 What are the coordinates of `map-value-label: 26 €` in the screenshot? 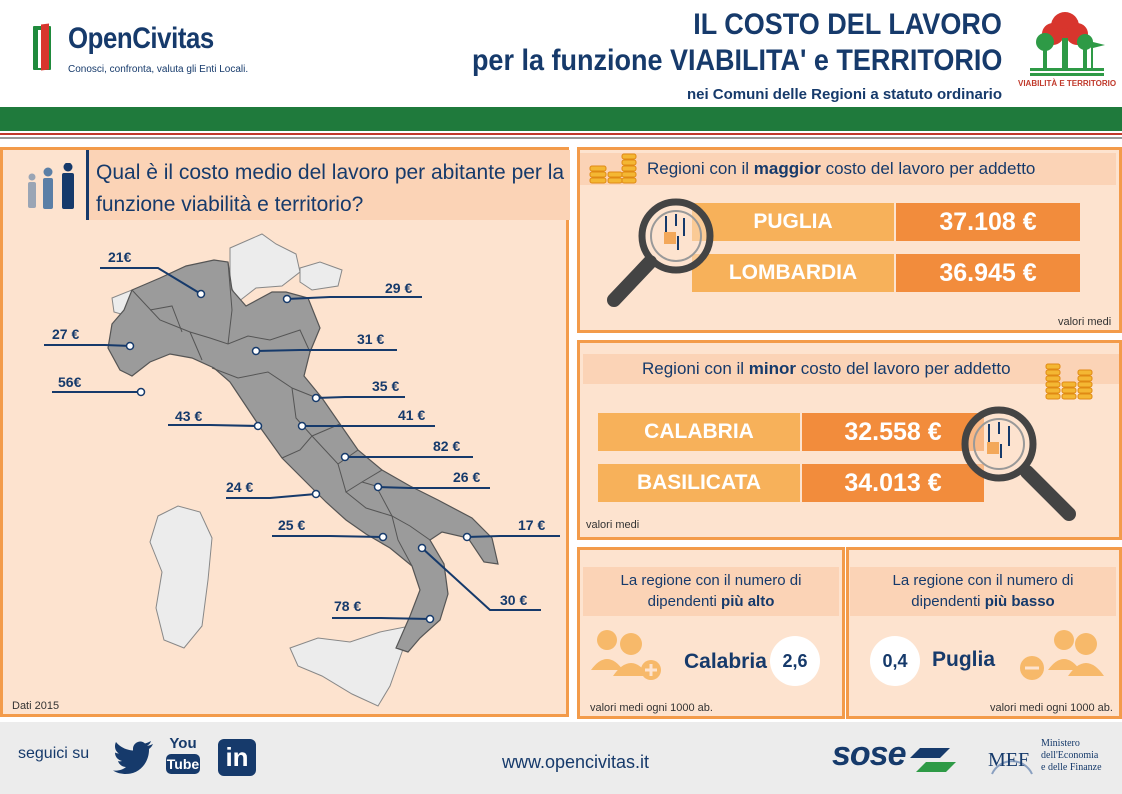 It's located at (467, 477).